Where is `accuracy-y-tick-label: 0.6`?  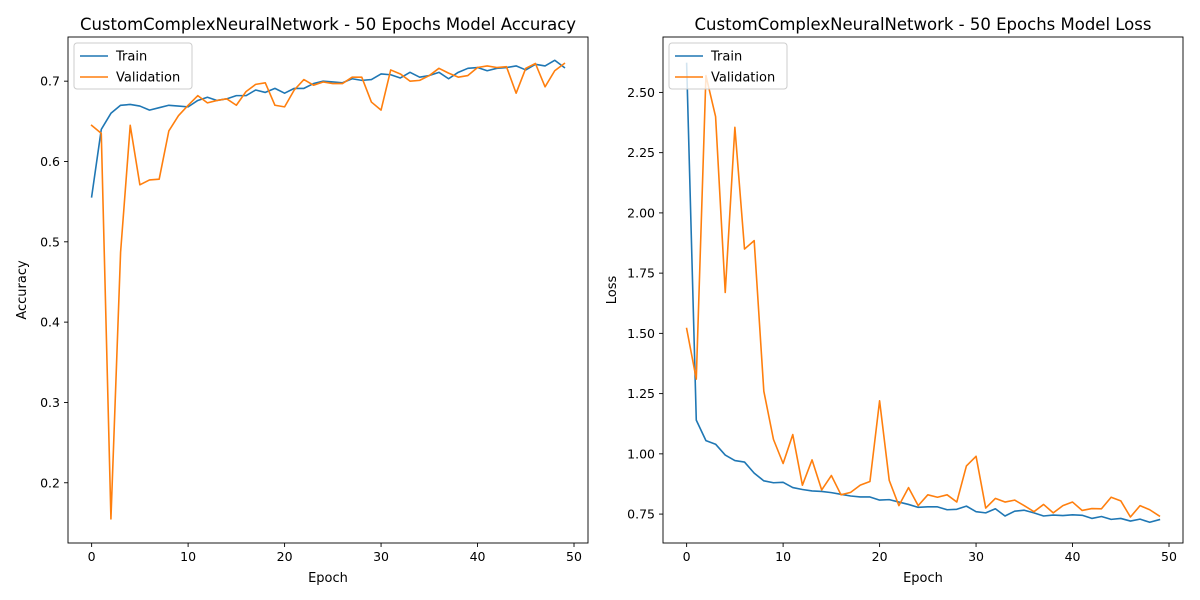 accuracy-y-tick-label: 0.6 is located at coordinates (50, 161).